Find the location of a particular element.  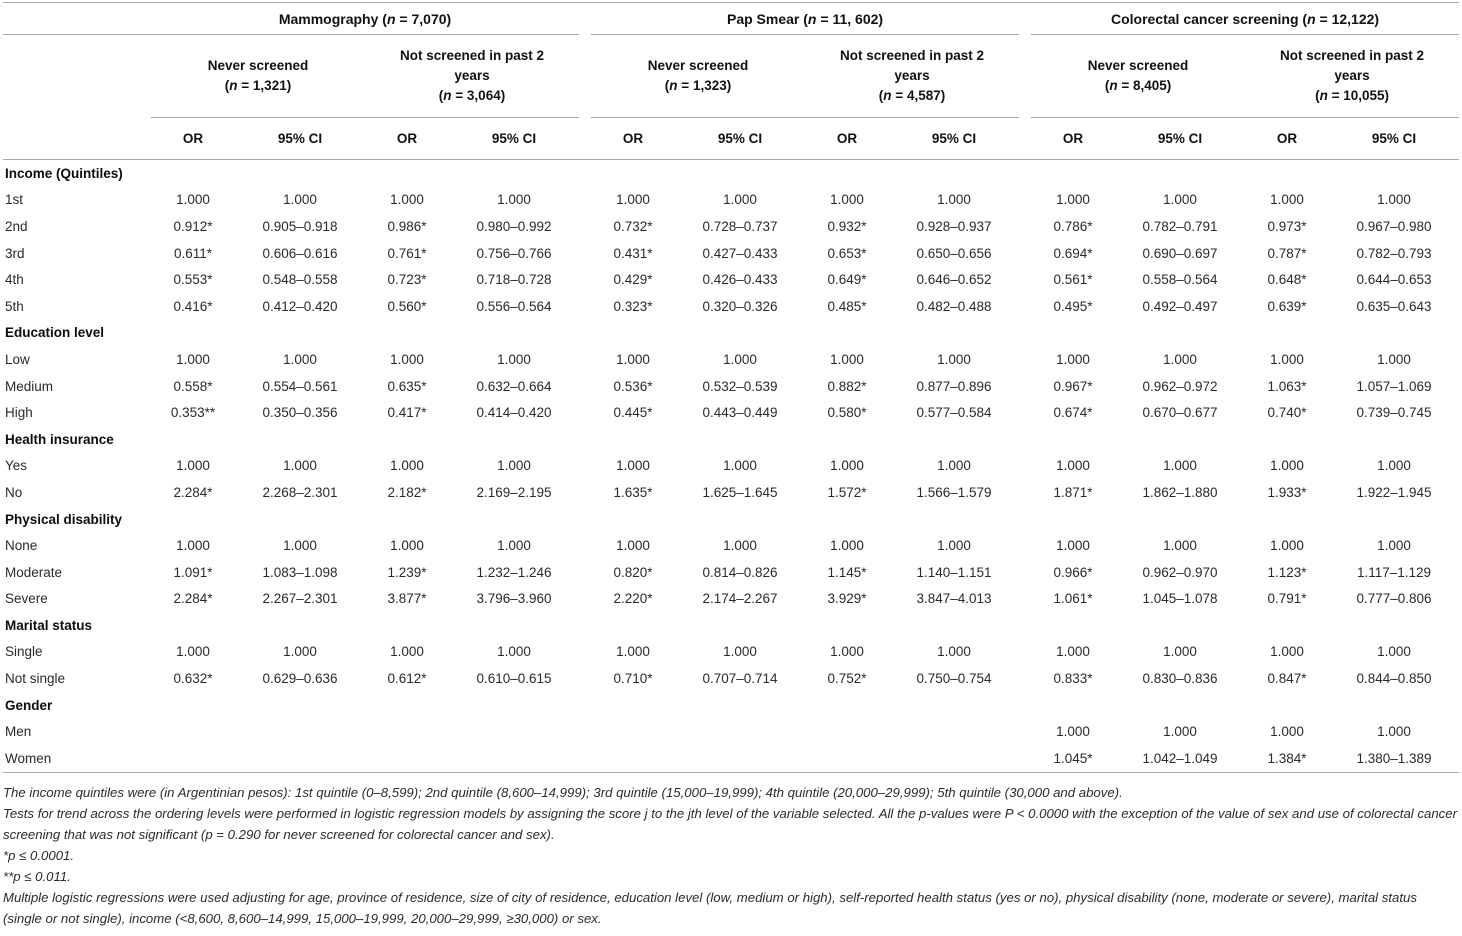

section-row: Gender is located at coordinates (731, 705).